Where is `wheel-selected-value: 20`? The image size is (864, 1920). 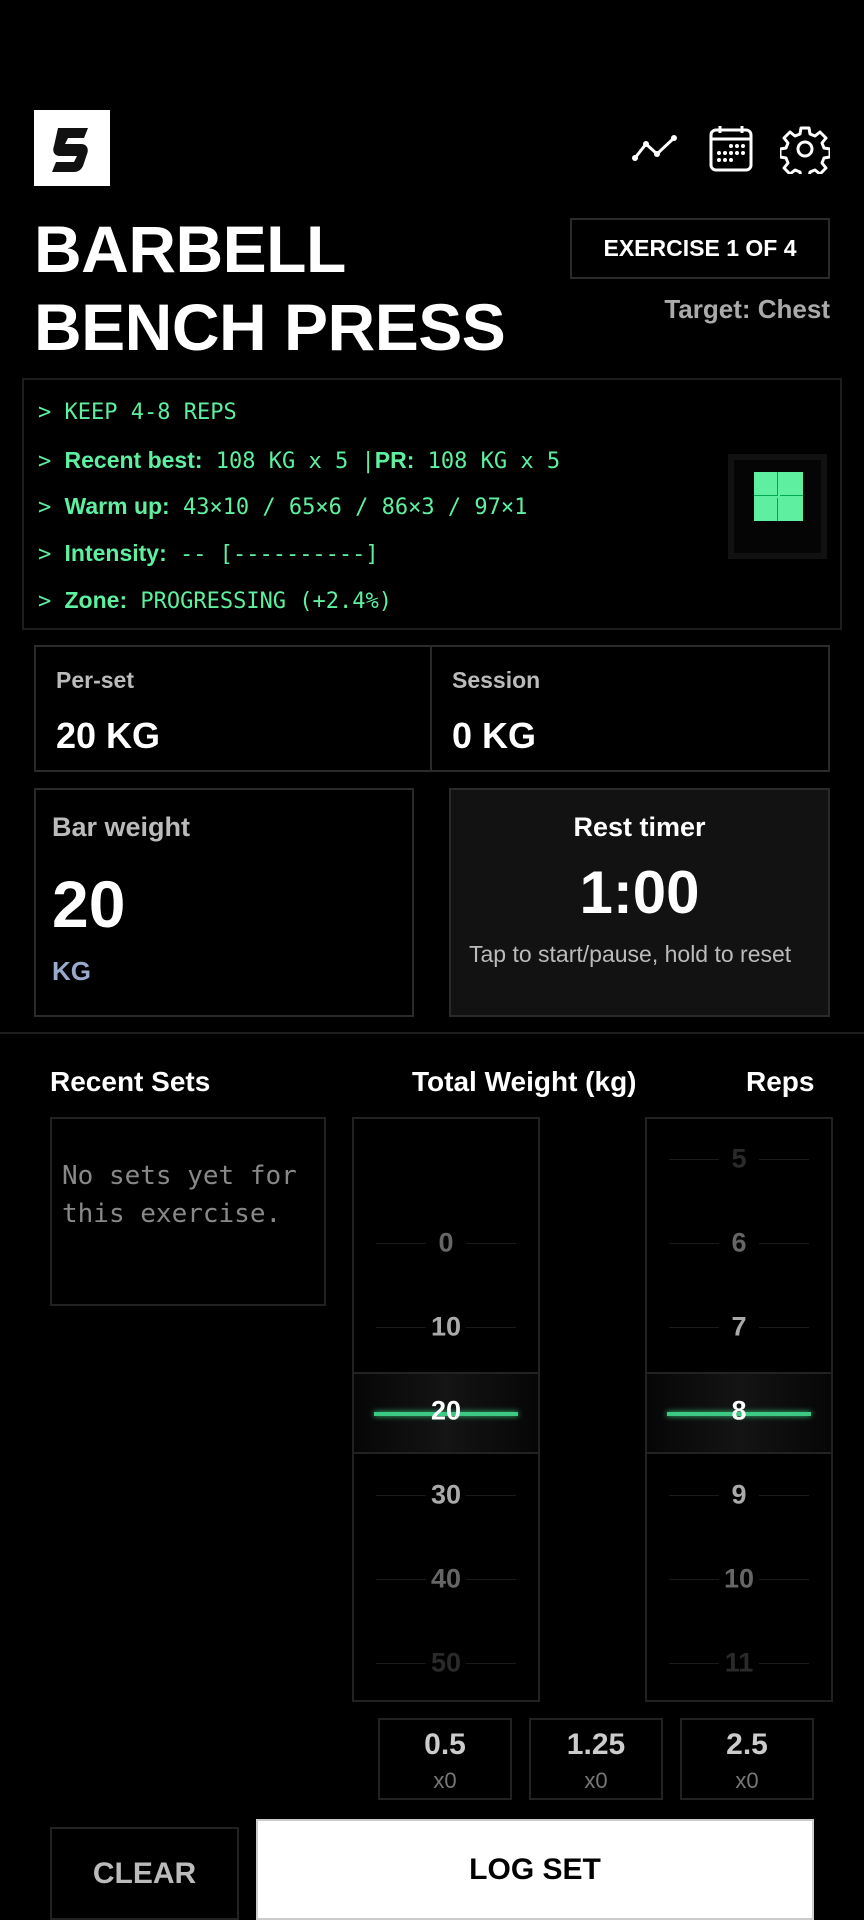 wheel-selected-value: 20 is located at coordinates (446, 1410).